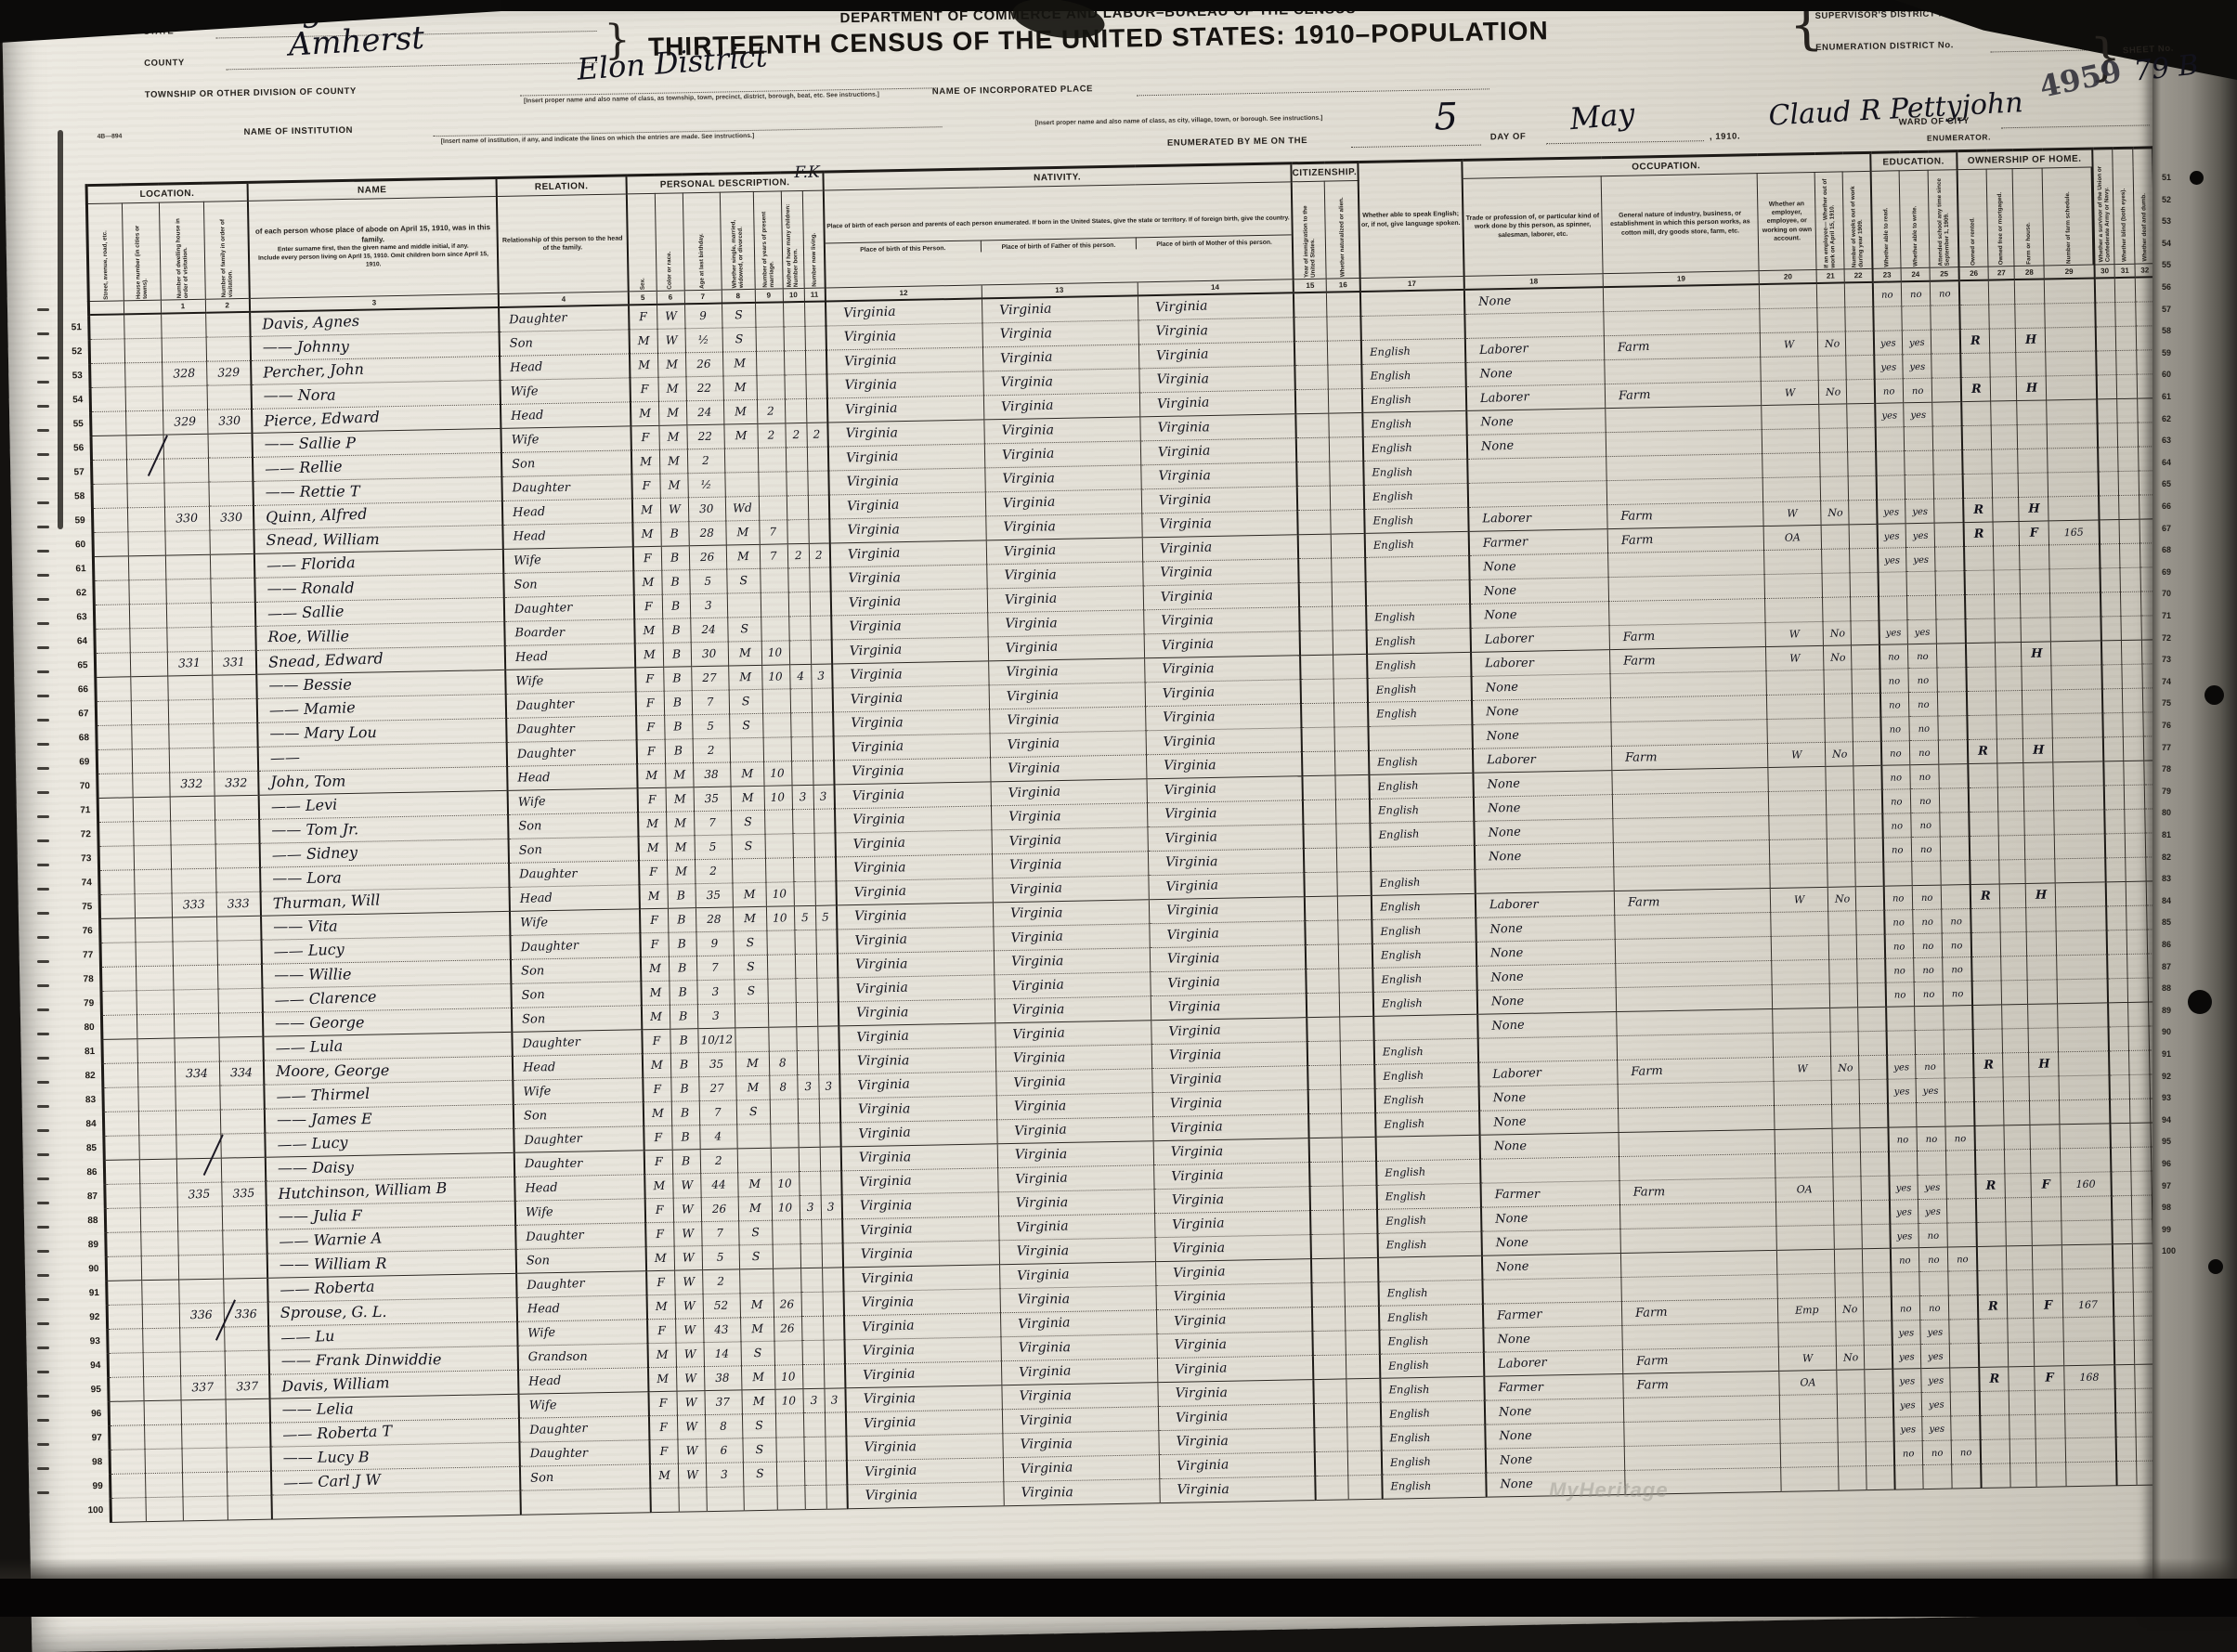 The image size is (2237, 1652). What do you see at coordinates (1935, 1380) in the screenshot?
I see `cell-write: yes` at bounding box center [1935, 1380].